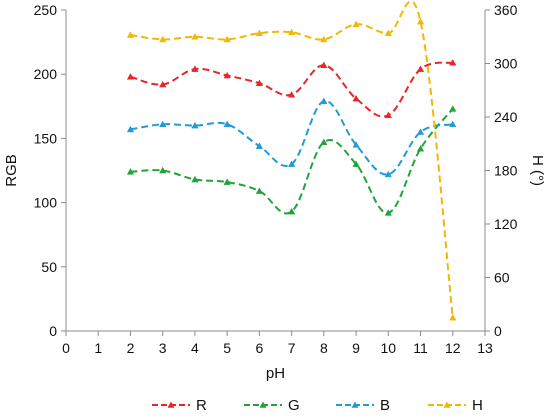 This screenshot has height=420, width=550. What do you see at coordinates (485, 348) in the screenshot?
I see `x-tick-label: 13` at bounding box center [485, 348].